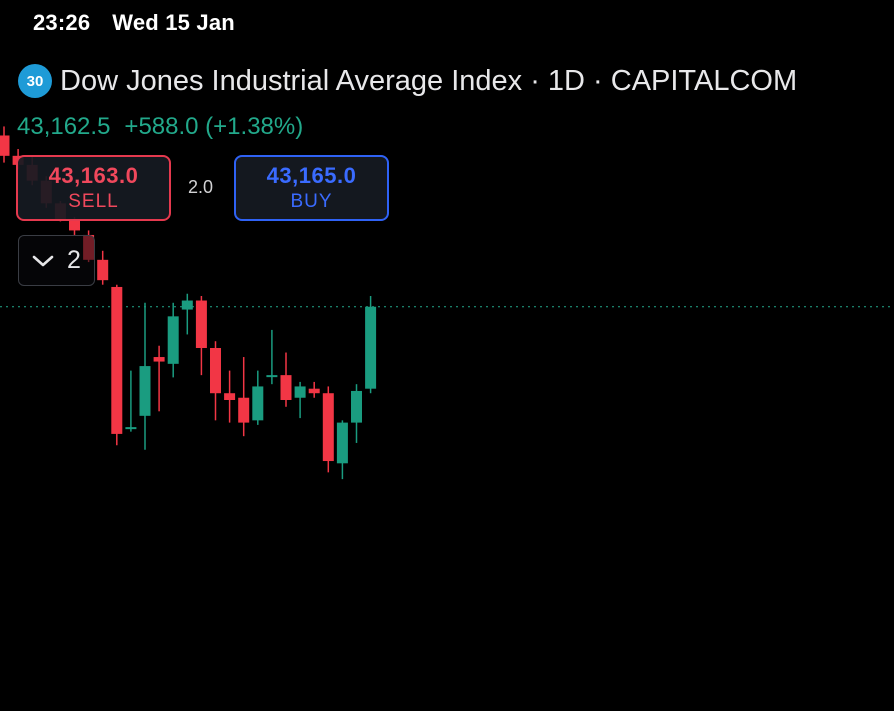  I want to click on status-time: 23:26, so click(62, 22).